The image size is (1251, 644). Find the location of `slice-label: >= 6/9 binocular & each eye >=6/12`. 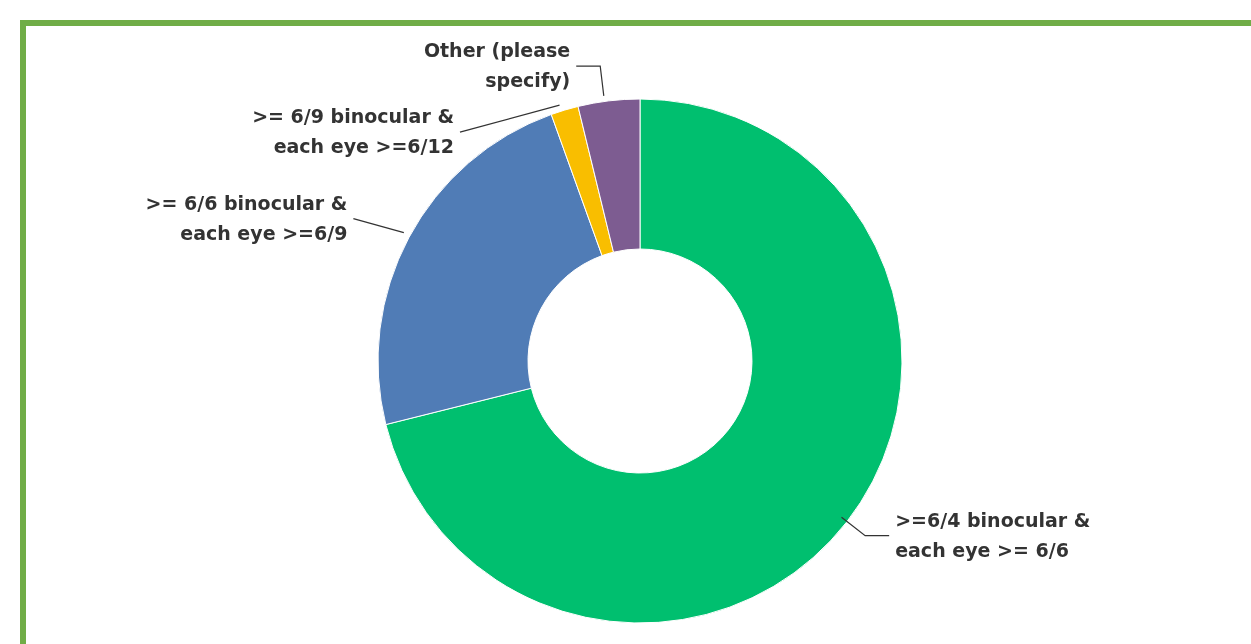

slice-label: >= 6/9 binocular & each eye >=6/12 is located at coordinates (353, 131).